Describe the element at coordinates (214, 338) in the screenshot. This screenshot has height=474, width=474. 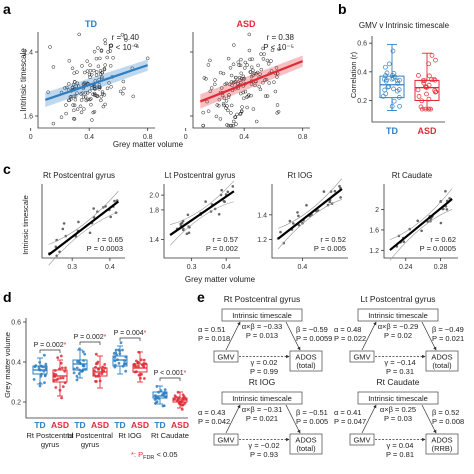
I see `mediation-p-alpha: P = 0.018` at that location.